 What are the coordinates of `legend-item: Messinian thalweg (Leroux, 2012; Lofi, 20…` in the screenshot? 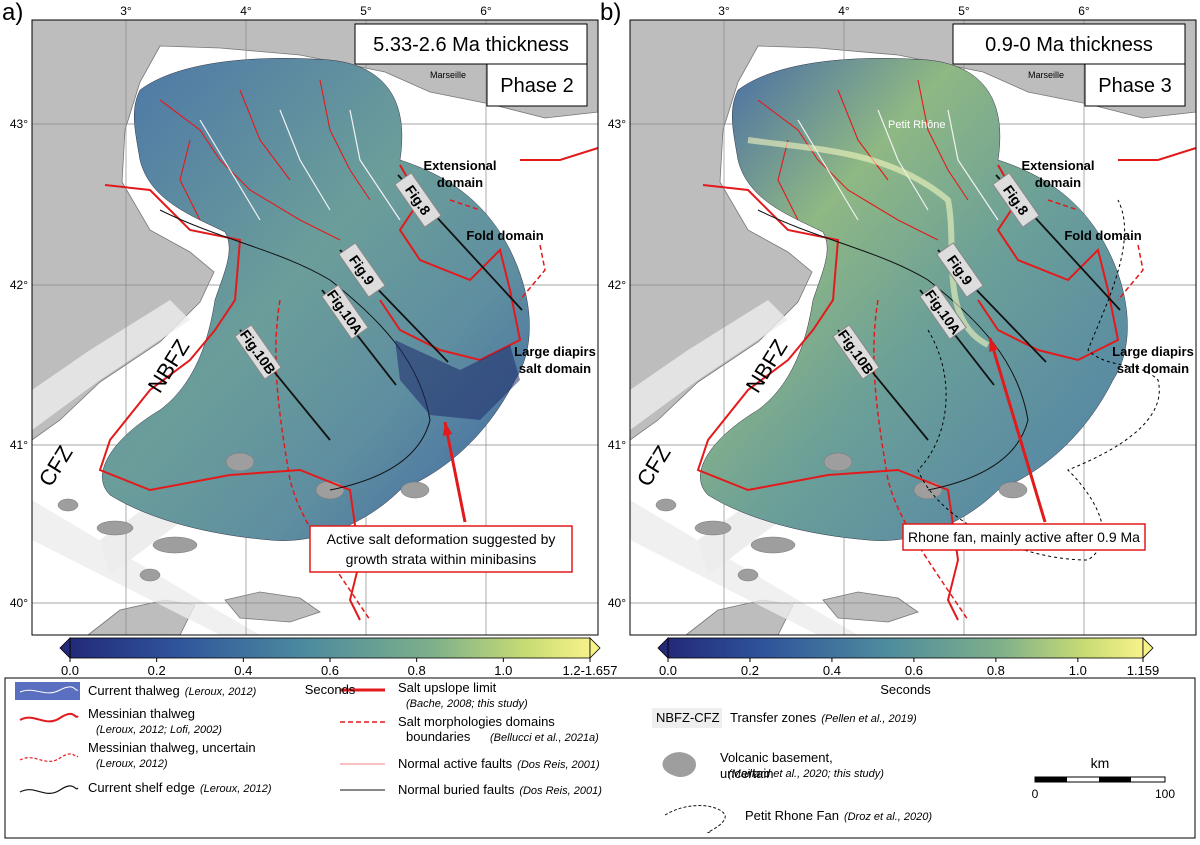 It's located at (155, 721).